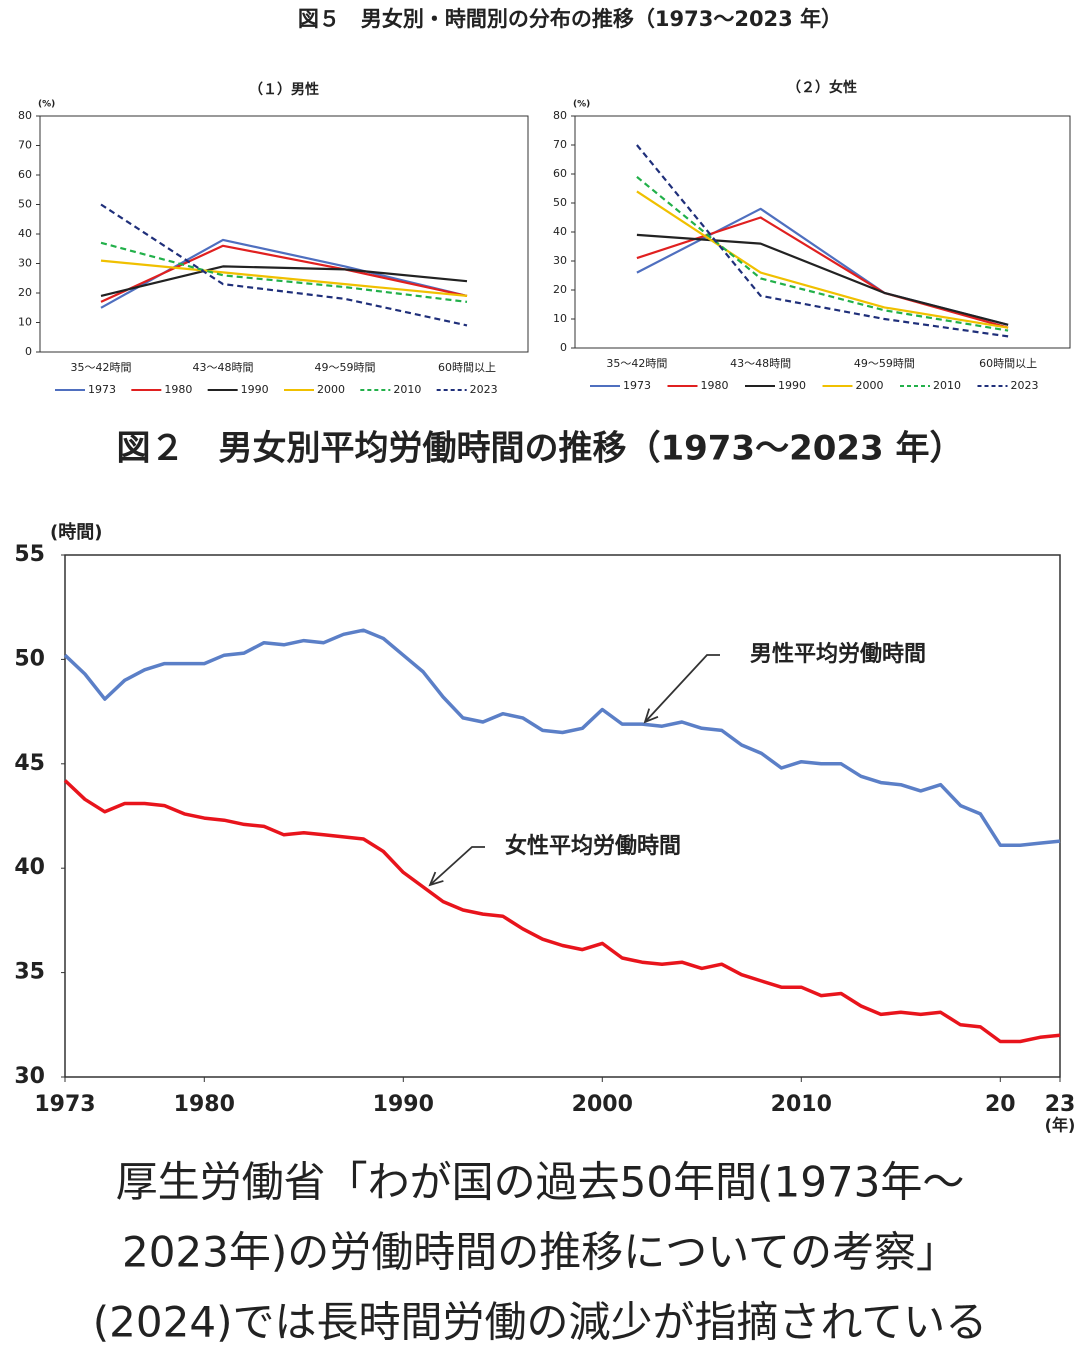 Image resolution: width=1080 pixels, height=1350 pixels. Describe the element at coordinates (540, 1322) in the screenshot. I see `caption-line: (2024)では長時間労働の減少が指摘されている` at that location.